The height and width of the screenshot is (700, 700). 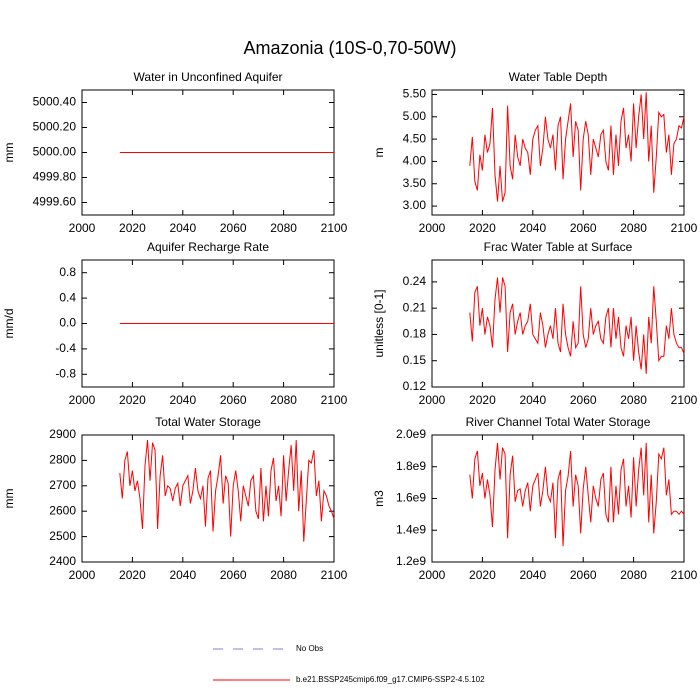 What do you see at coordinates (62, 485) in the screenshot?
I see `y-tick-label: 2700` at bounding box center [62, 485].